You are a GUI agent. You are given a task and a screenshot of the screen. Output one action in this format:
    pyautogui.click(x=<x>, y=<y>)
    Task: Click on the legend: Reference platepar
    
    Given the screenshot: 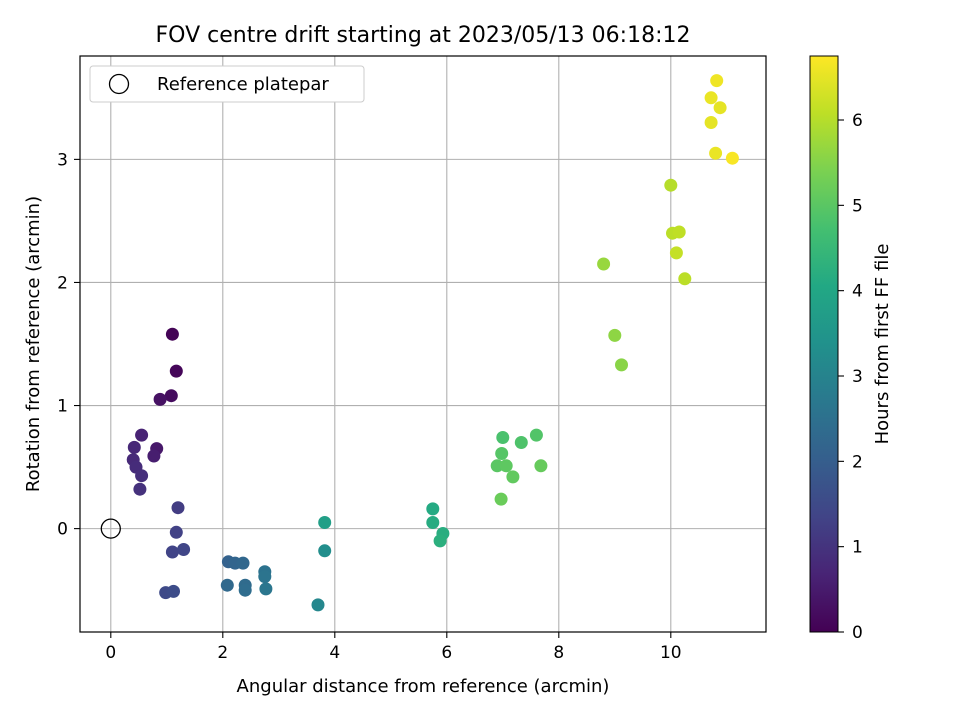 What is the action you would take?
    pyautogui.click(x=227, y=84)
    